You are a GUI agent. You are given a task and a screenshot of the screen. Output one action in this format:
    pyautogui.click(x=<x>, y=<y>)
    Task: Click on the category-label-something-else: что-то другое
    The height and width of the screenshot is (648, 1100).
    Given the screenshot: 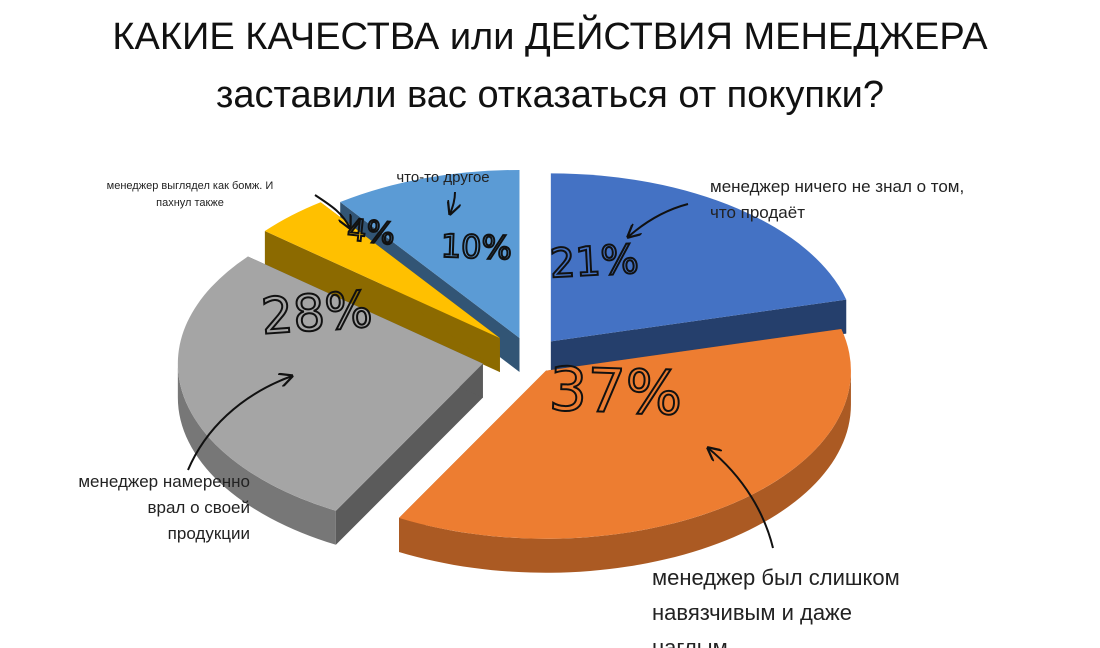 What is the action you would take?
    pyautogui.click(x=442, y=177)
    